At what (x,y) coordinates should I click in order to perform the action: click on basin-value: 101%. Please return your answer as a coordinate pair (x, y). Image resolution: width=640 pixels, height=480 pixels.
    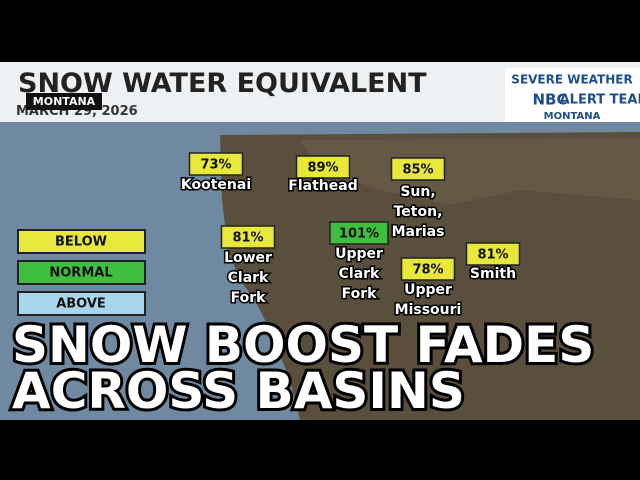
    Looking at the image, I should click on (359, 234).